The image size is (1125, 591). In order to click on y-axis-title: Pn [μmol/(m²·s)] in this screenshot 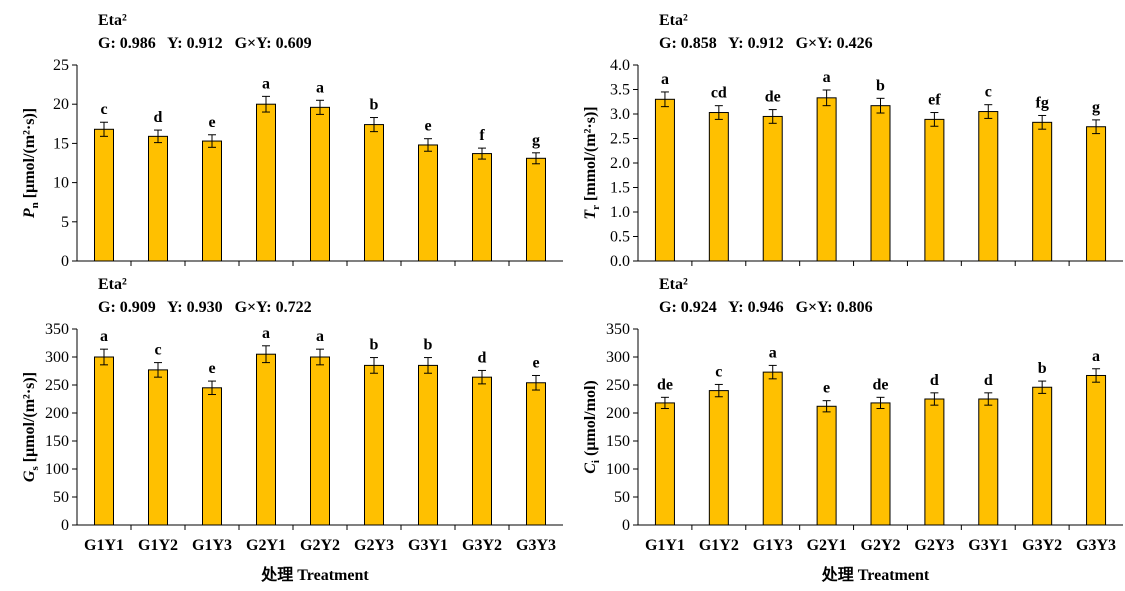, I will do `click(31, 163)`.